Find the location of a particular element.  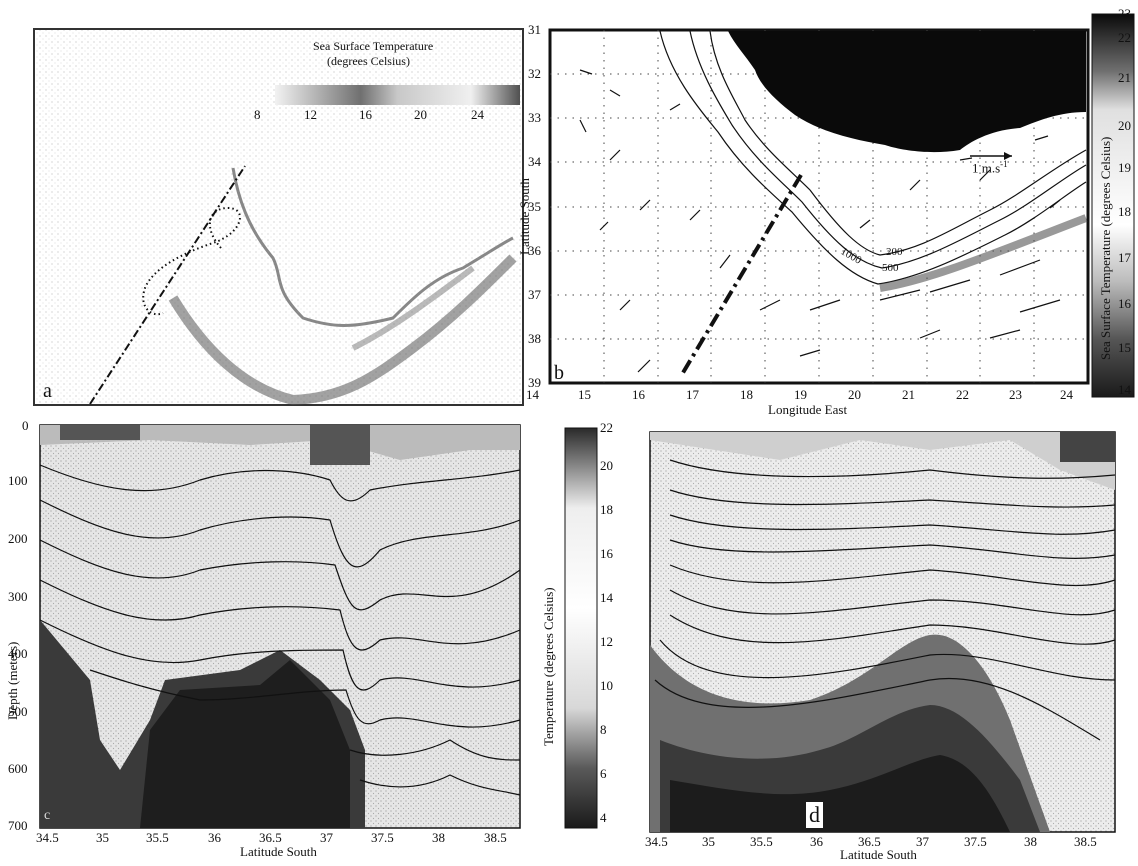

warm-patch is located at coordinates (100, 432).